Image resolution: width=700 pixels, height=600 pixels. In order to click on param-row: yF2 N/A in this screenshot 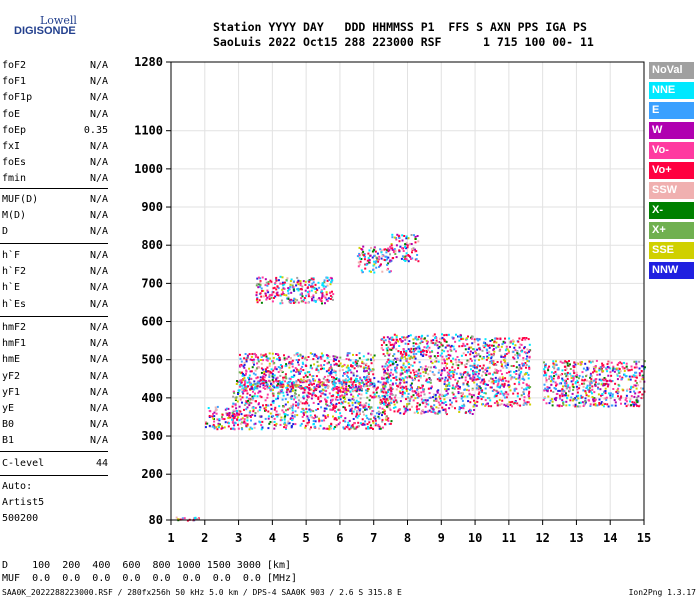, I will do `click(55, 378)`.